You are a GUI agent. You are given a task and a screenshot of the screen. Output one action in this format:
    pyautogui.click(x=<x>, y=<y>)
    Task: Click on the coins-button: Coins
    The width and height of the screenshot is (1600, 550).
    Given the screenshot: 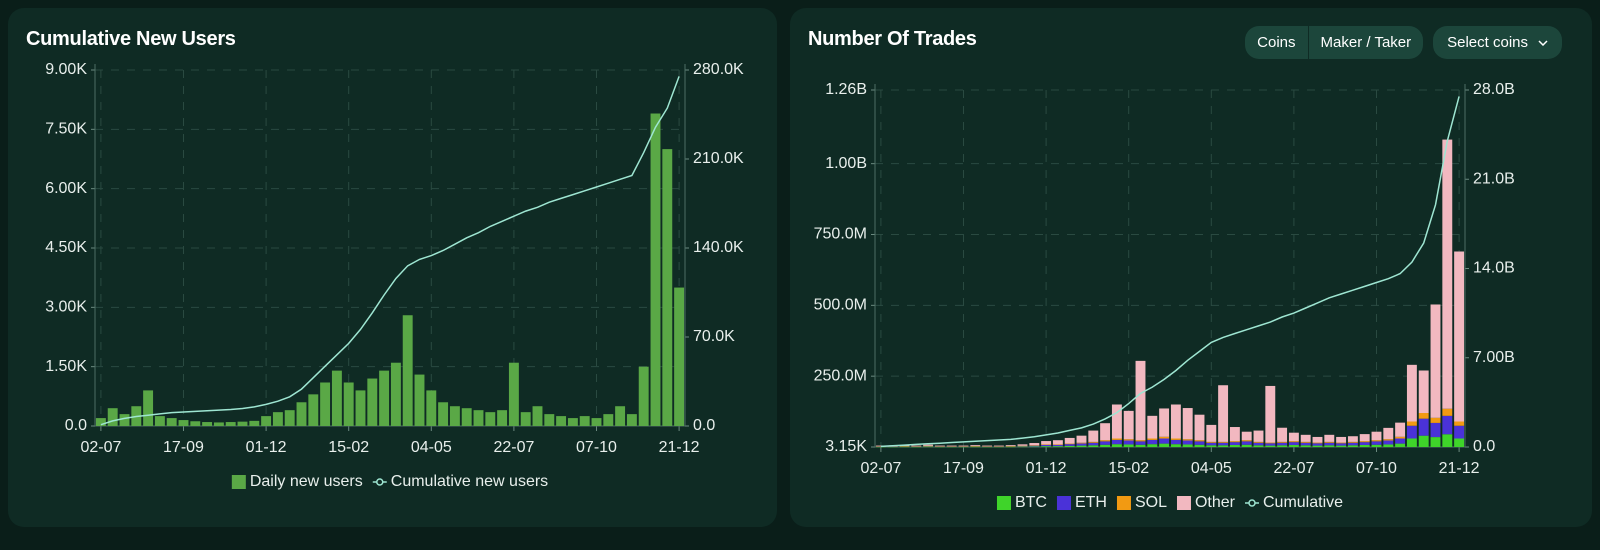 What is the action you would take?
    pyautogui.click(x=1276, y=42)
    